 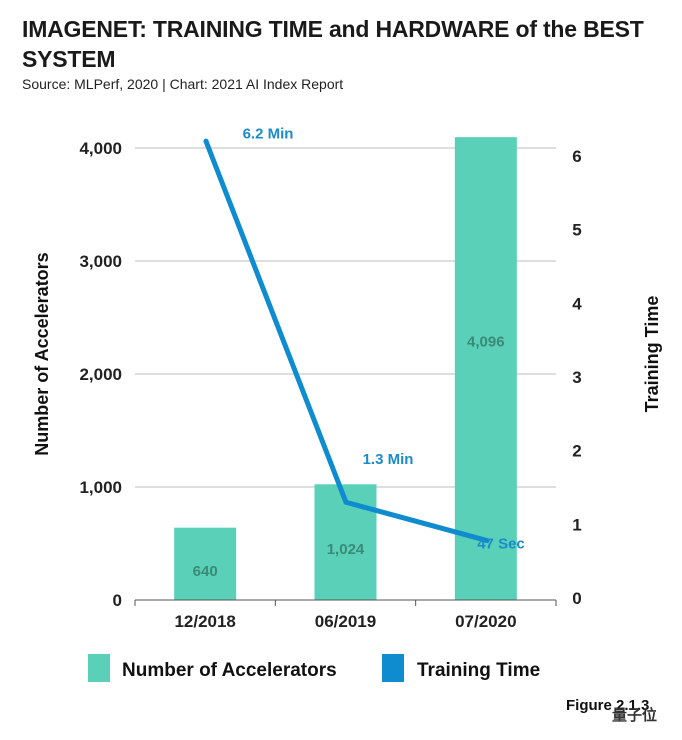 I want to click on left-tick-label: 3,000, so click(x=100, y=261).